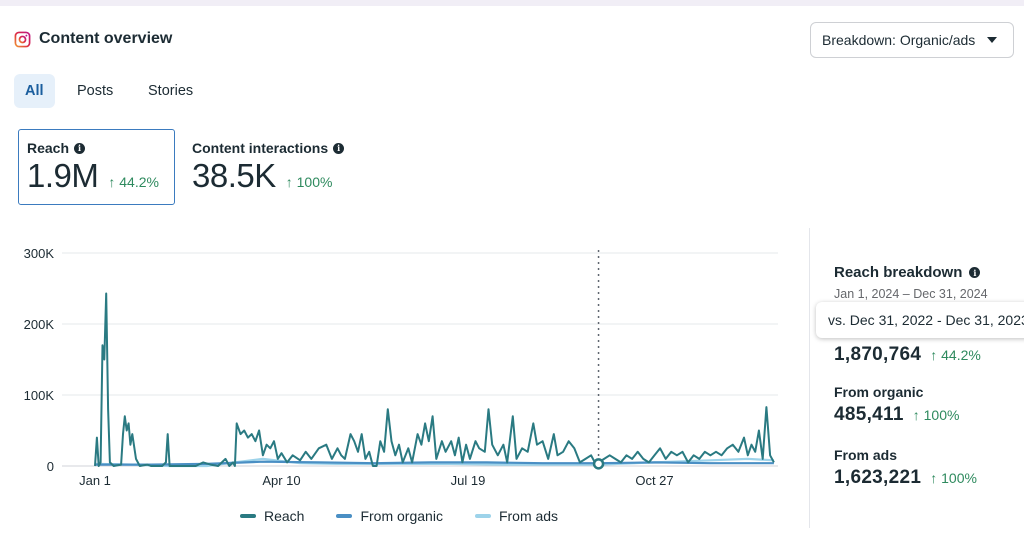 This screenshot has width=1024, height=534. I want to click on instagram-icon, so click(22, 39).